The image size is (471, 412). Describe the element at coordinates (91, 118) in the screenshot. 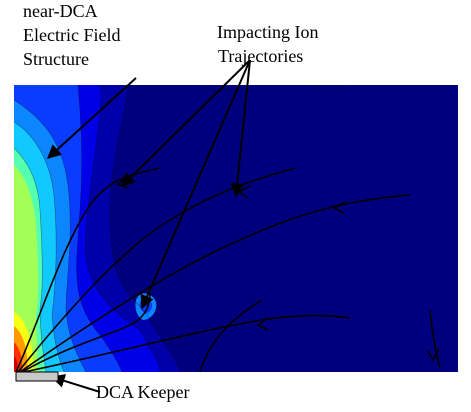

I see `field-structure-arrow` at that location.